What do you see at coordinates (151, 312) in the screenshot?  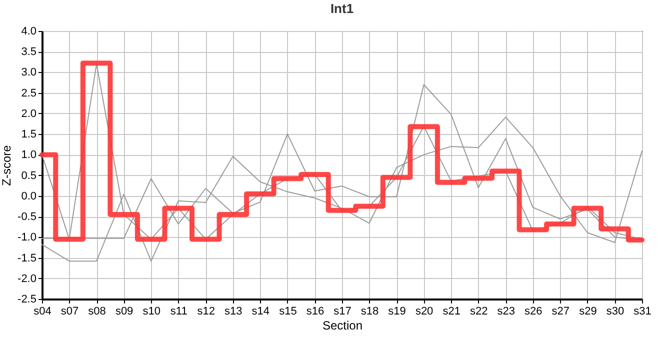 I see `x-tick-label: s10` at bounding box center [151, 312].